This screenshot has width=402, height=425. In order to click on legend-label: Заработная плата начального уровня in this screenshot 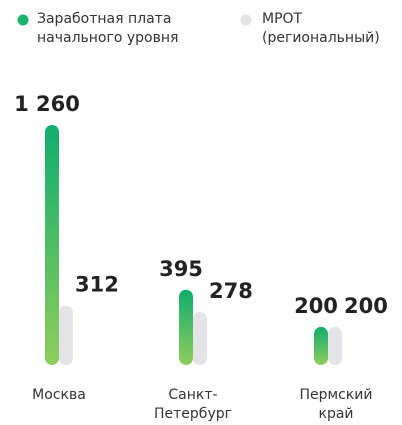, I will do `click(108, 28)`.